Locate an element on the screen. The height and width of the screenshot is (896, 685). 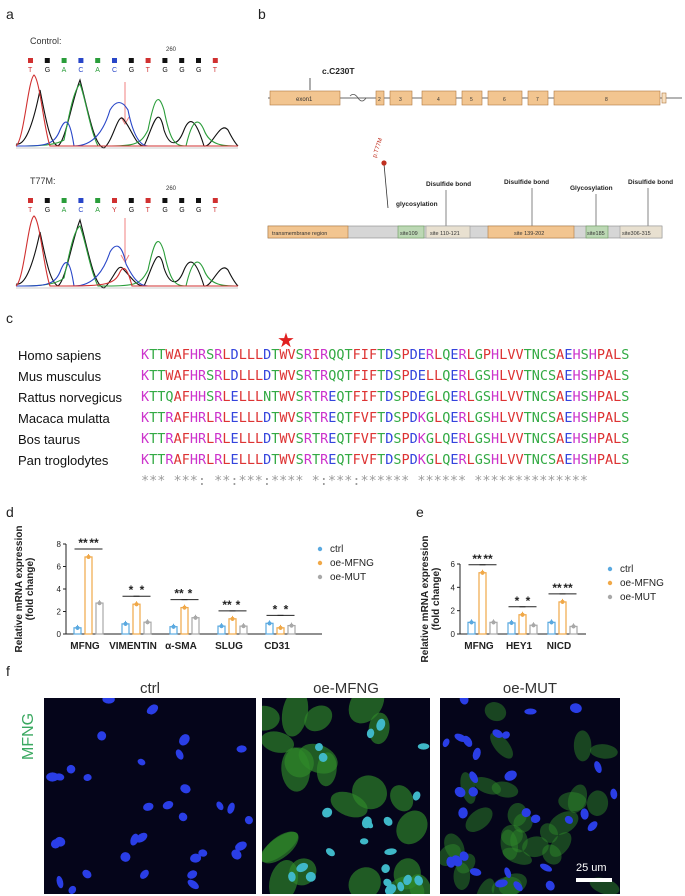
control-position: 260 is located at coordinates (171, 50).